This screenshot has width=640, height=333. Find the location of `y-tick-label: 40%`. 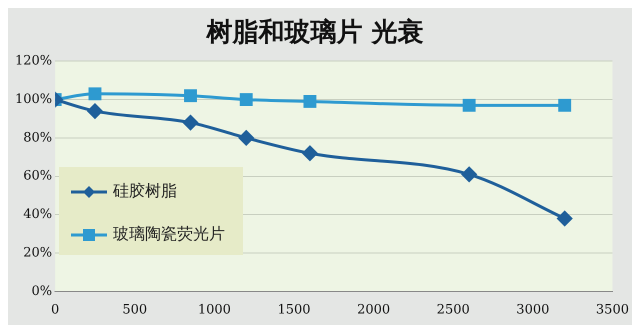

y-tick-label: 40% is located at coordinates (37, 214).